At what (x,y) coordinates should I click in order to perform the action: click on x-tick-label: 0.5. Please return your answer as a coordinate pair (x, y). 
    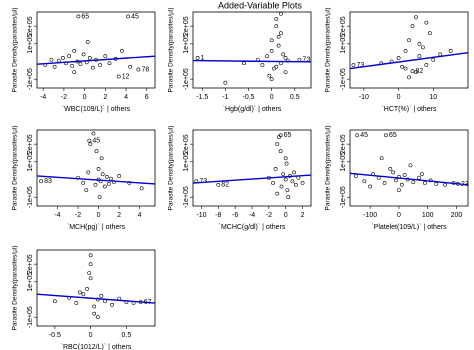
    Looking at the image, I should click on (127, 335).